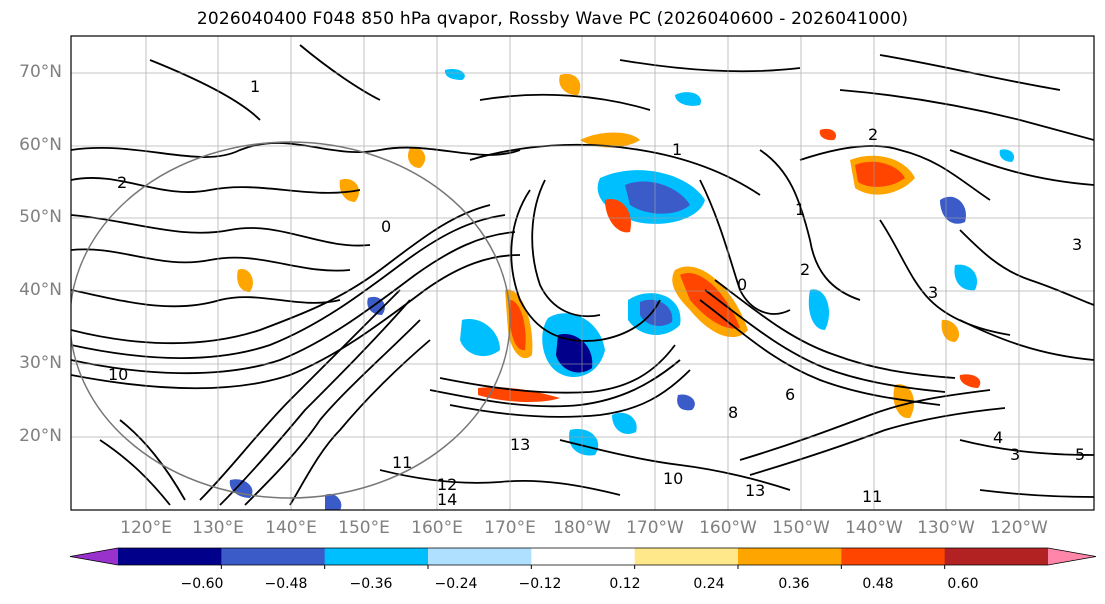 This screenshot has width=1105, height=604. What do you see at coordinates (40, 145) in the screenshot?
I see `lat-label: 60°N` at bounding box center [40, 145].